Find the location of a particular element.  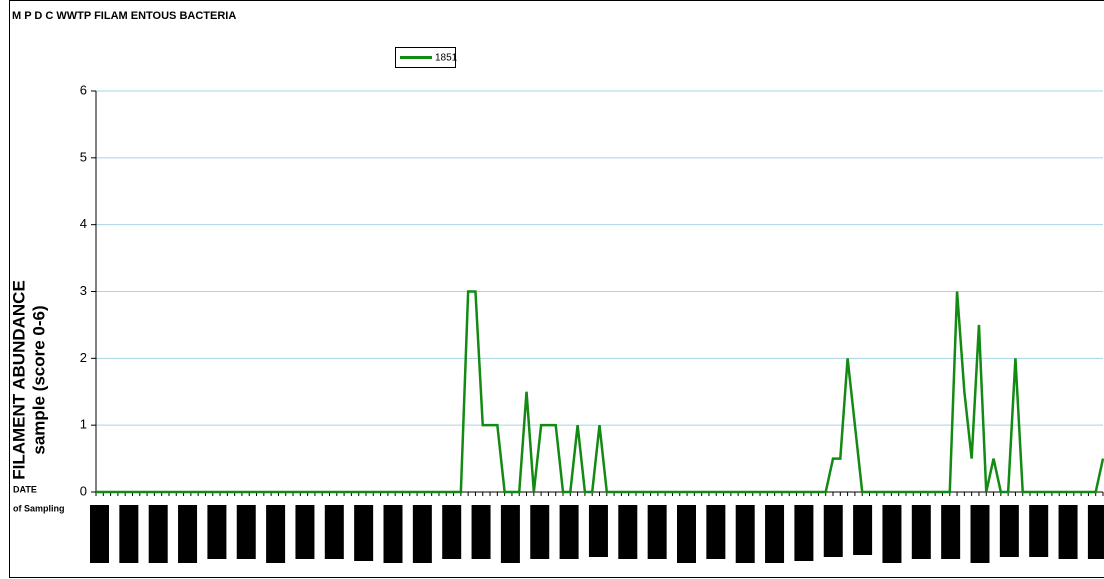

y-tick-label: 4 is located at coordinates (83, 223).